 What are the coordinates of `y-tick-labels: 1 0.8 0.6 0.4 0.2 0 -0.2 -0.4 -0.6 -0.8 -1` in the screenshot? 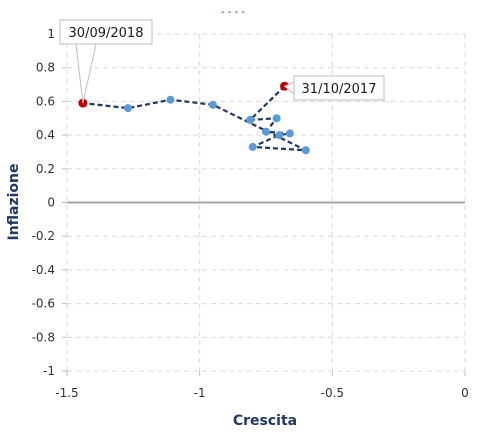 It's located at (49, 202).